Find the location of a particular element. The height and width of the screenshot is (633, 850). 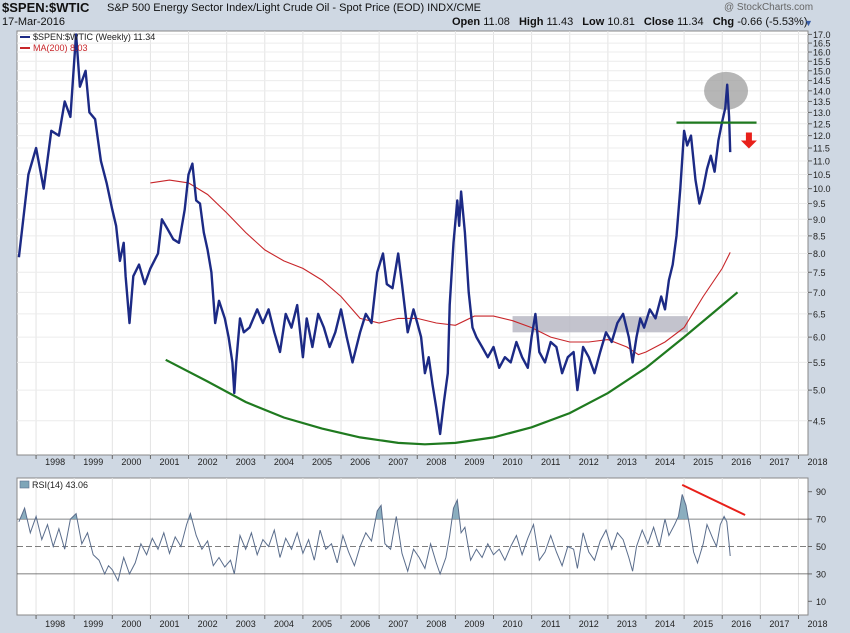

symbol-title: $SPEN:$WTIC is located at coordinates (46, 7).